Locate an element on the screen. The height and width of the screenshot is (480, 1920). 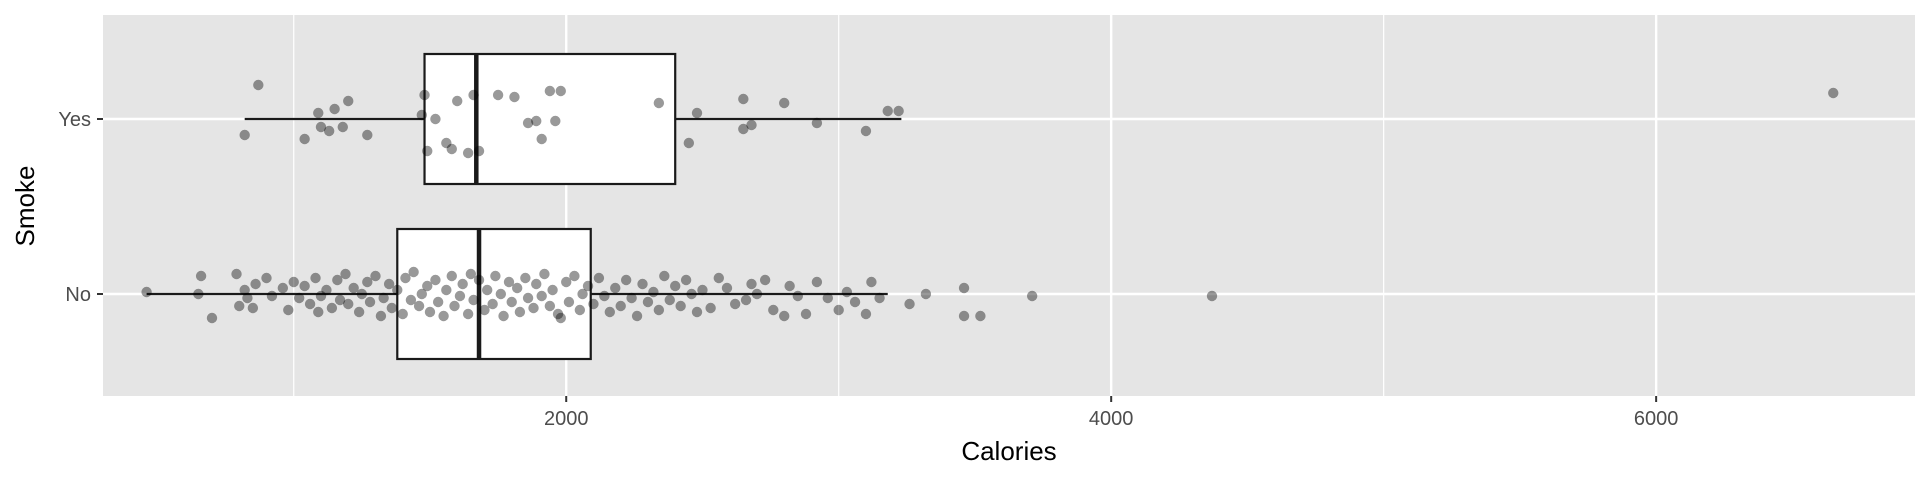
y-tick-label: No is located at coordinates (78, 295).